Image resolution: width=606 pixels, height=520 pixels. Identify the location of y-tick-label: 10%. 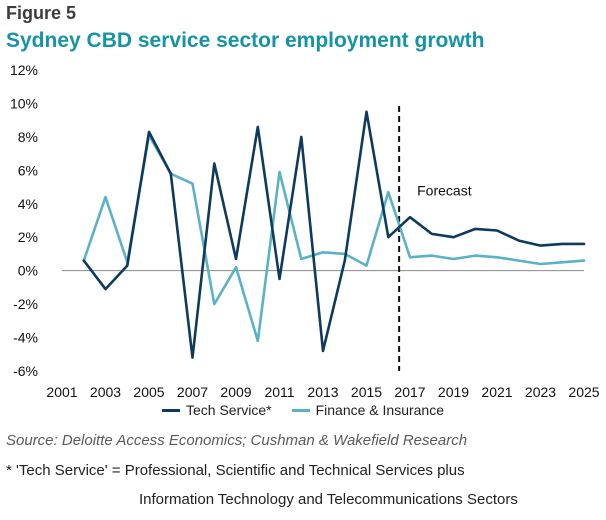
(24, 103).